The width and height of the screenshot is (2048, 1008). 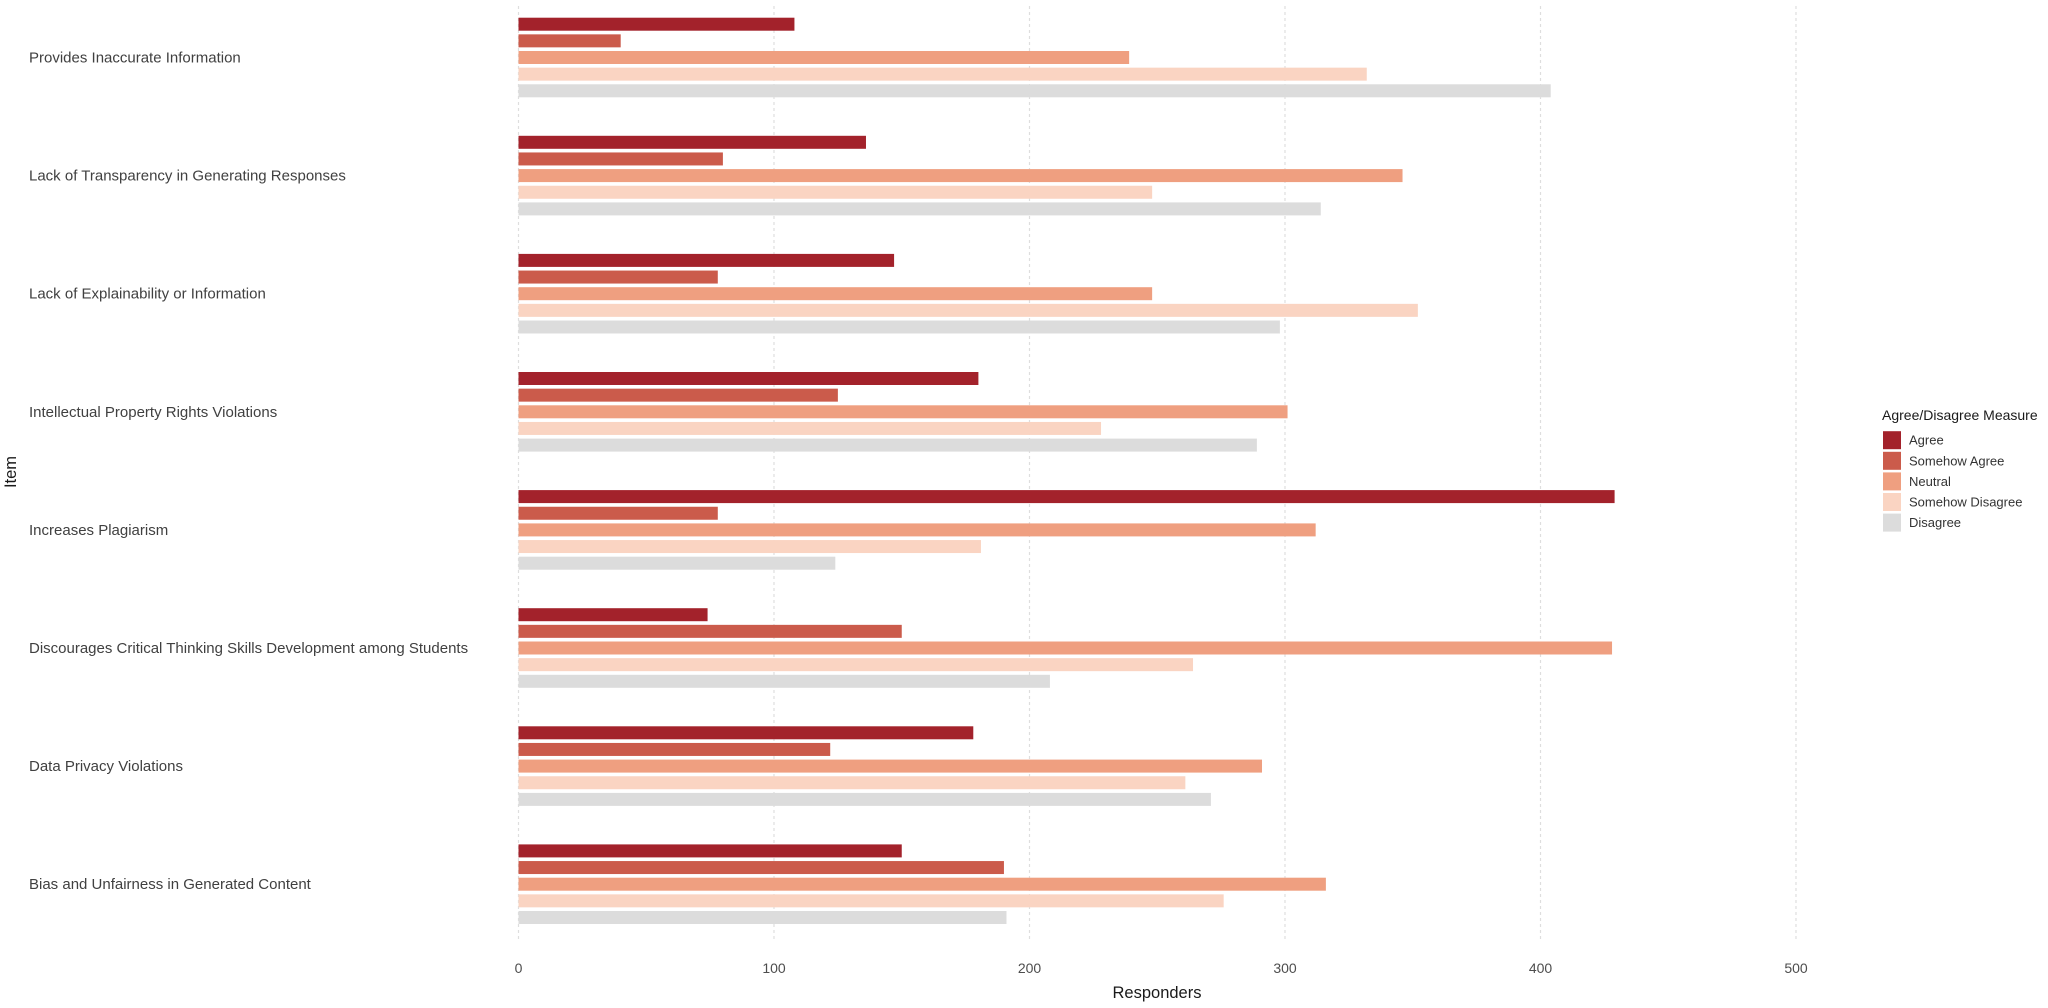 What do you see at coordinates (170, 884) in the screenshot?
I see `category-label: Bias and Unfairness in Generated Content` at bounding box center [170, 884].